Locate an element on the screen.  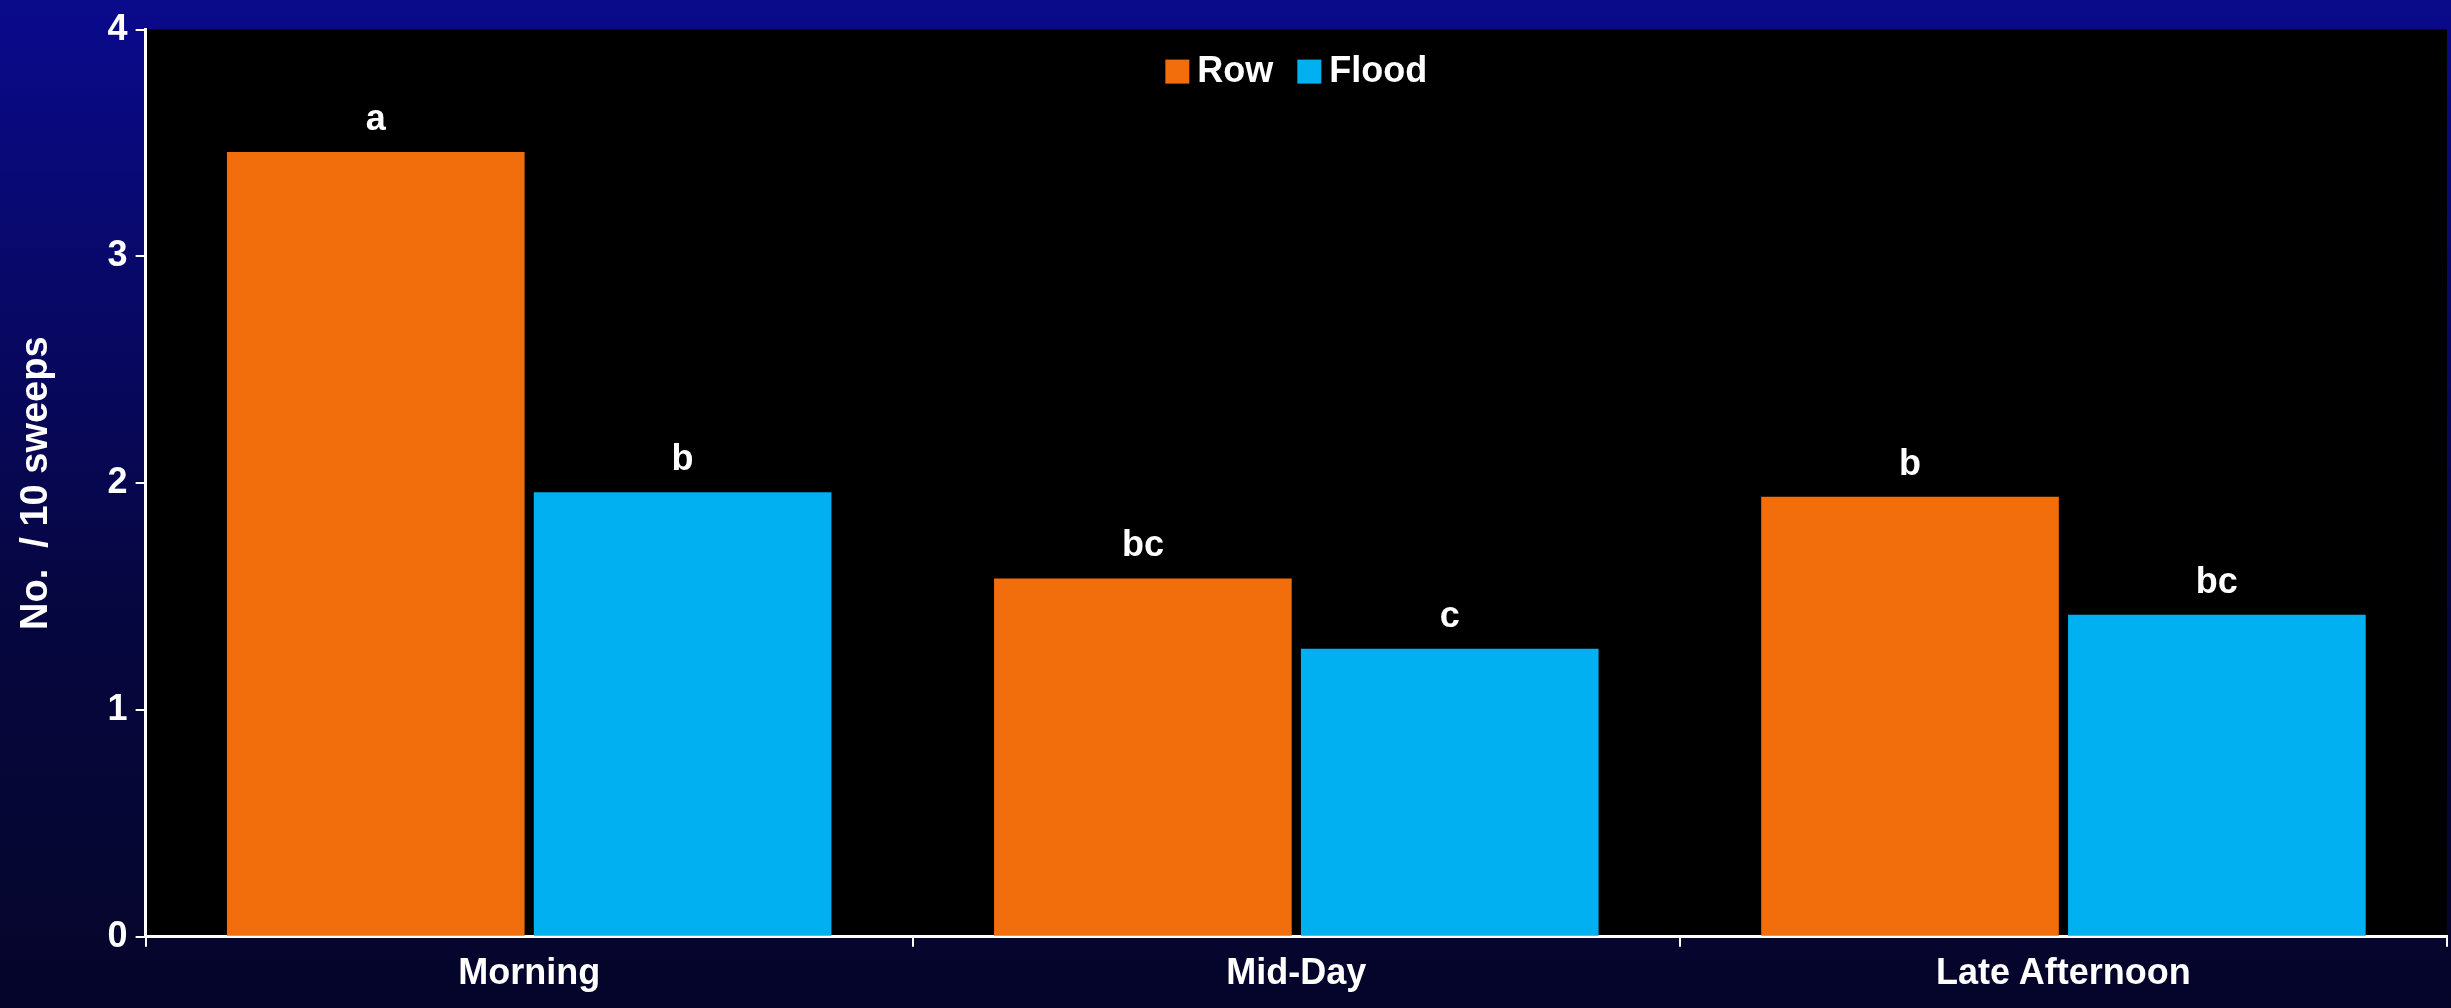
y-tick-label: 3 is located at coordinates (117, 254).